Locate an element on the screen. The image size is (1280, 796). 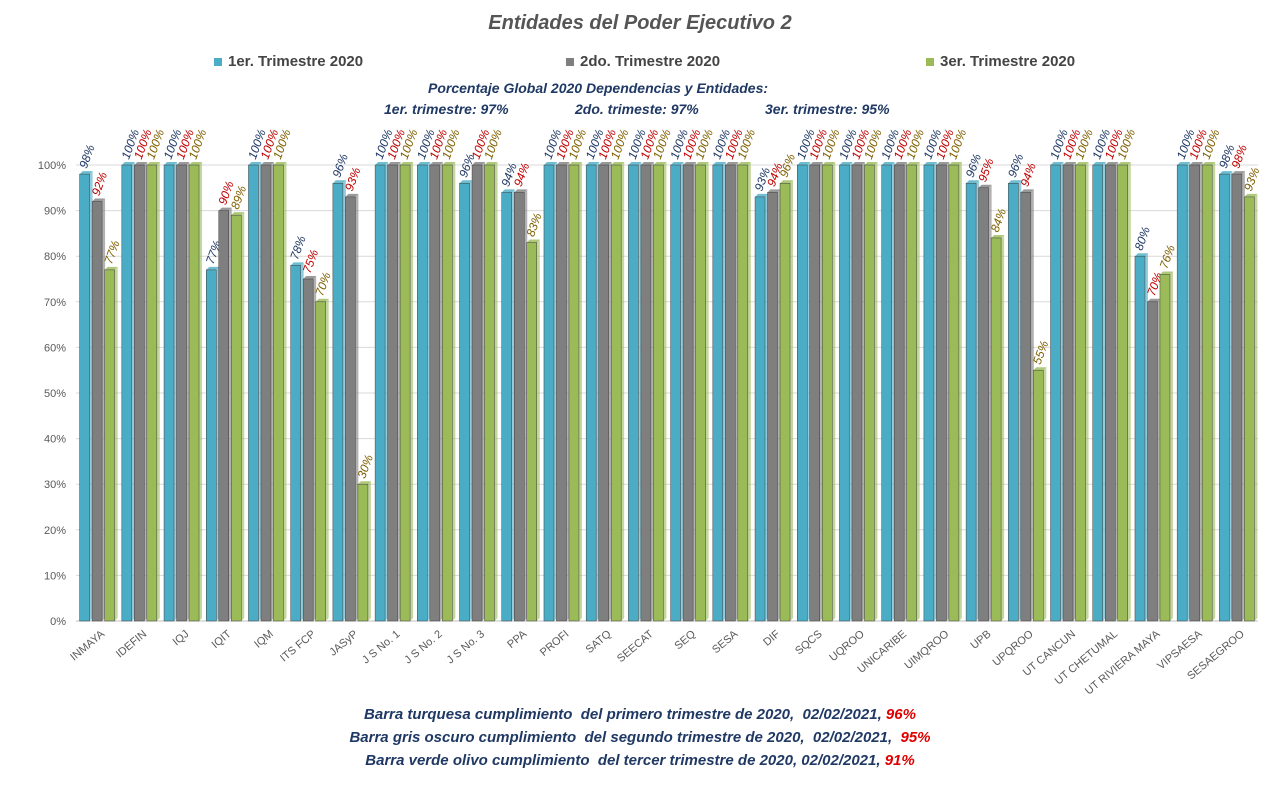
legend-label-q1: 1er. Trimestre 2020 is located at coordinates (296, 61).